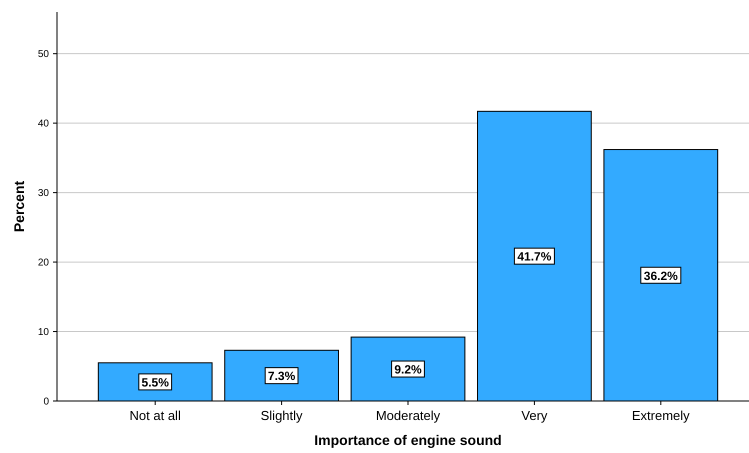 Image resolution: width=749 pixels, height=453 pixels. What do you see at coordinates (661, 275) in the screenshot?
I see `data-label: 36.2%` at bounding box center [661, 275].